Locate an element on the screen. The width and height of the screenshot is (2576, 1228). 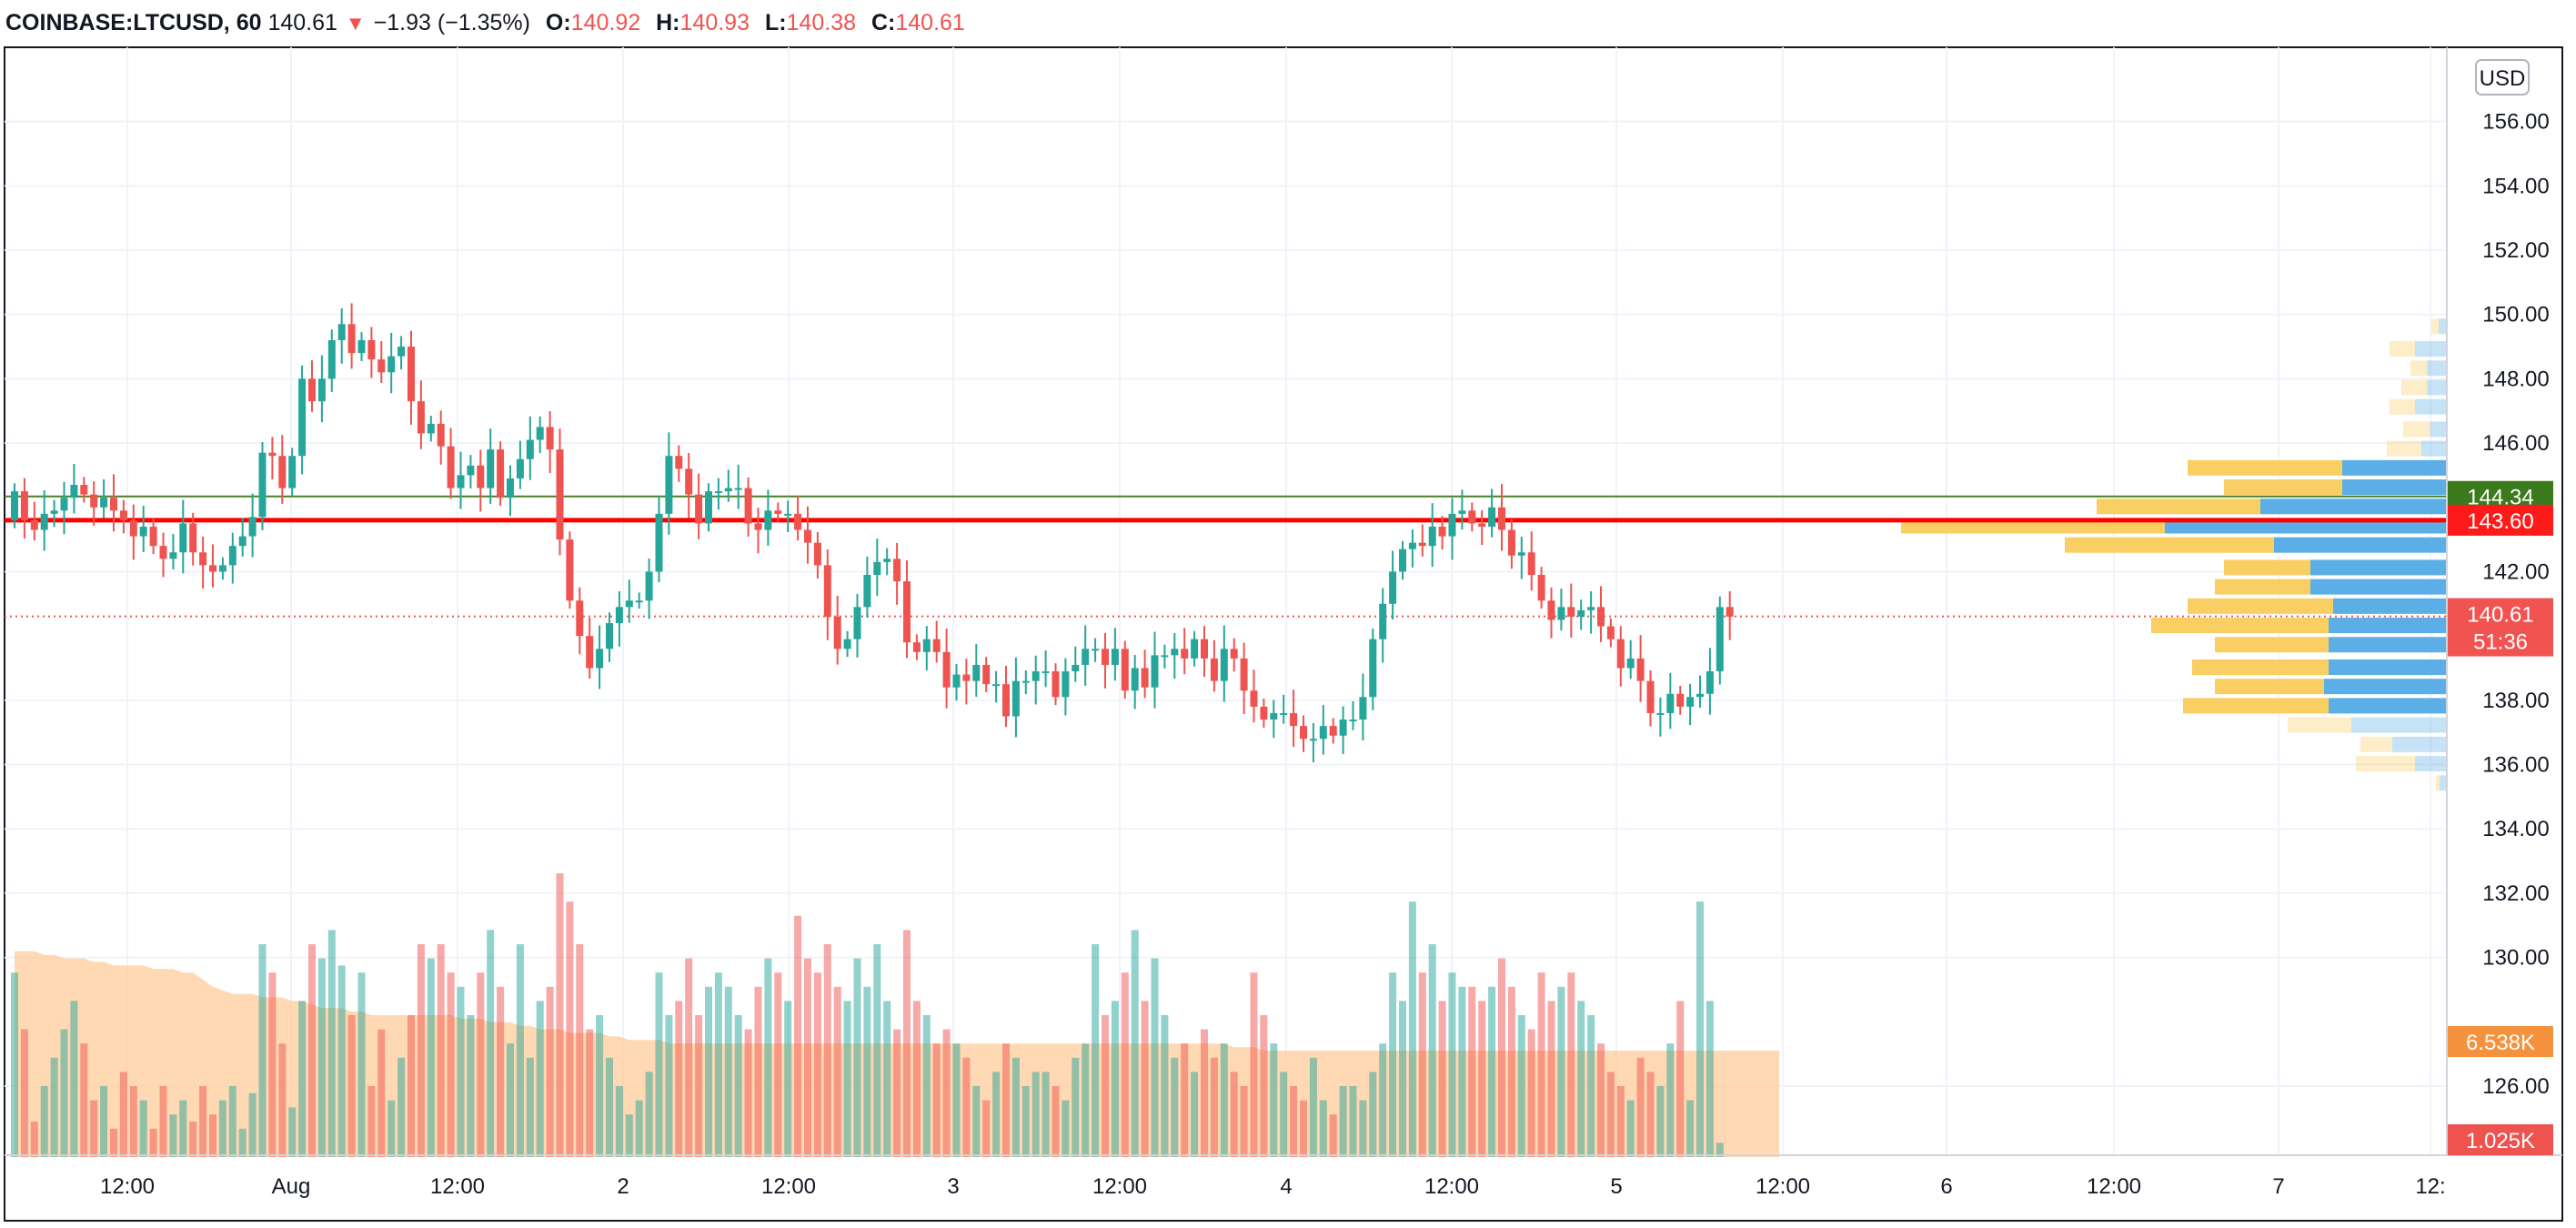
price-tick-label: 146.00 is located at coordinates (2515, 444).